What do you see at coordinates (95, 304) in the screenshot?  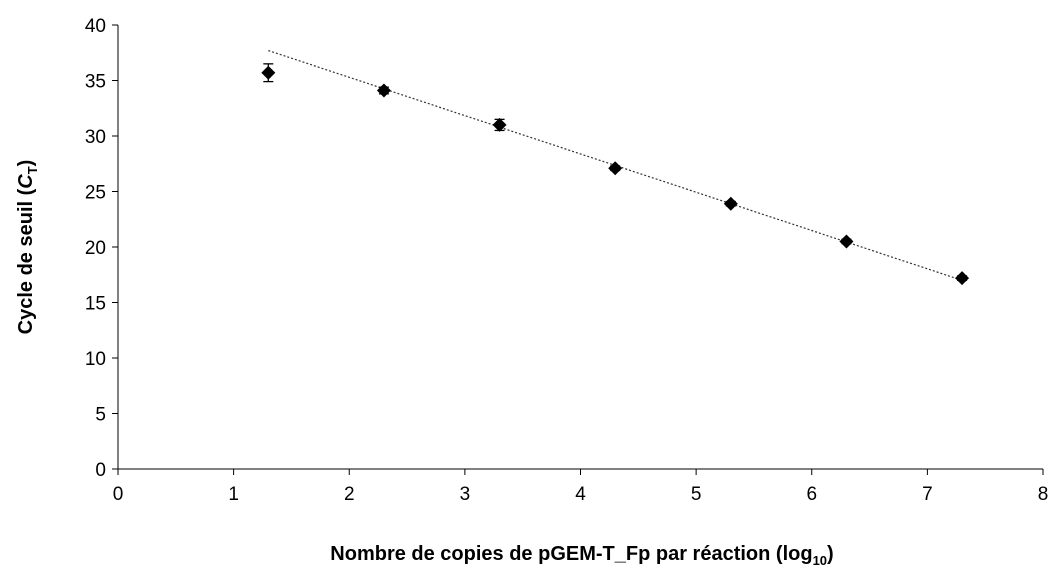 I see `y-tick-label: 15` at bounding box center [95, 304].